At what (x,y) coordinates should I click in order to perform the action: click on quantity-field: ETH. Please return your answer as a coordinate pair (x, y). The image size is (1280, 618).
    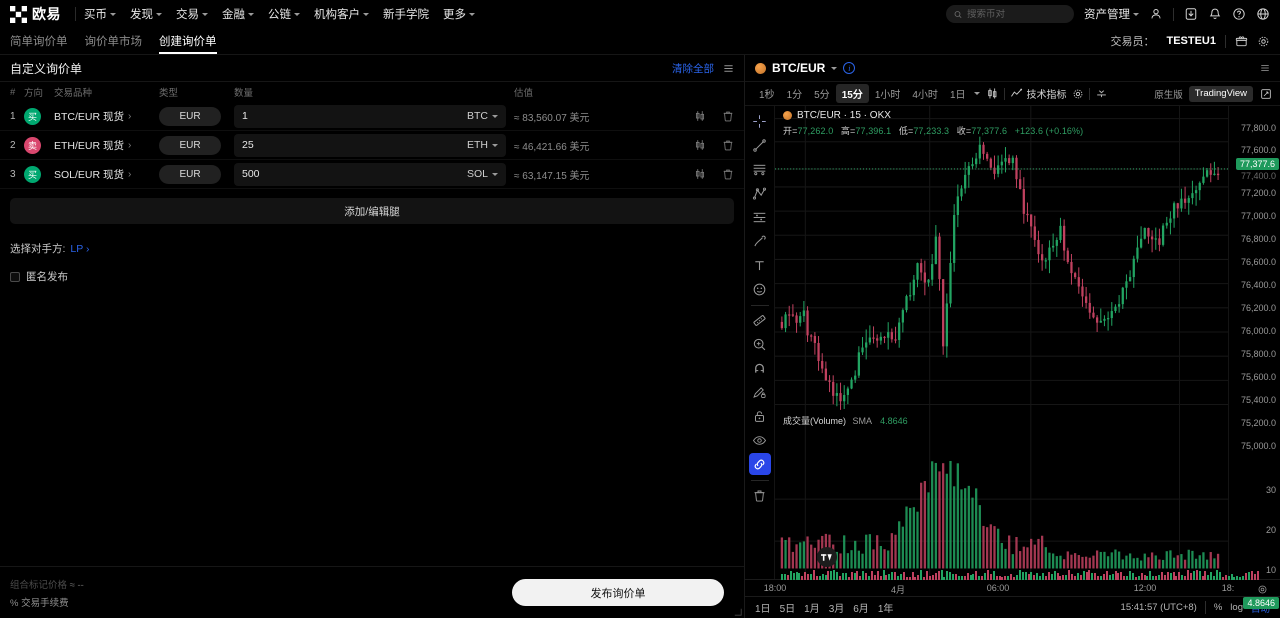
    Looking at the image, I should click on (370, 145).